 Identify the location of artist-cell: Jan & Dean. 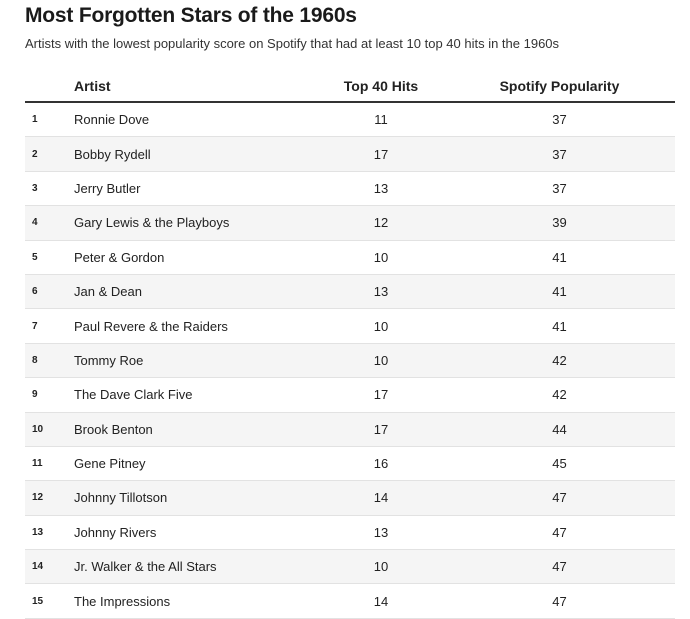
(196, 292).